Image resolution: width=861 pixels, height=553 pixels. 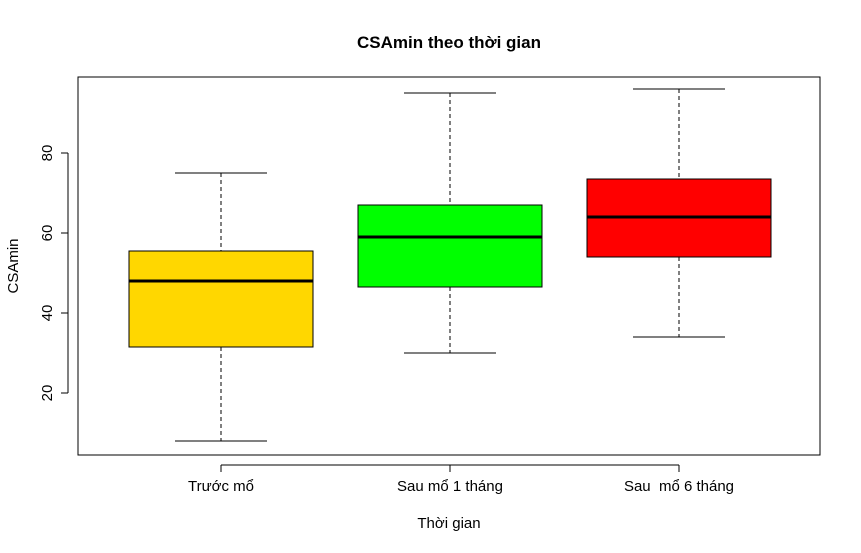 I want to click on y-tick-label-1: 40, so click(x=47, y=313).